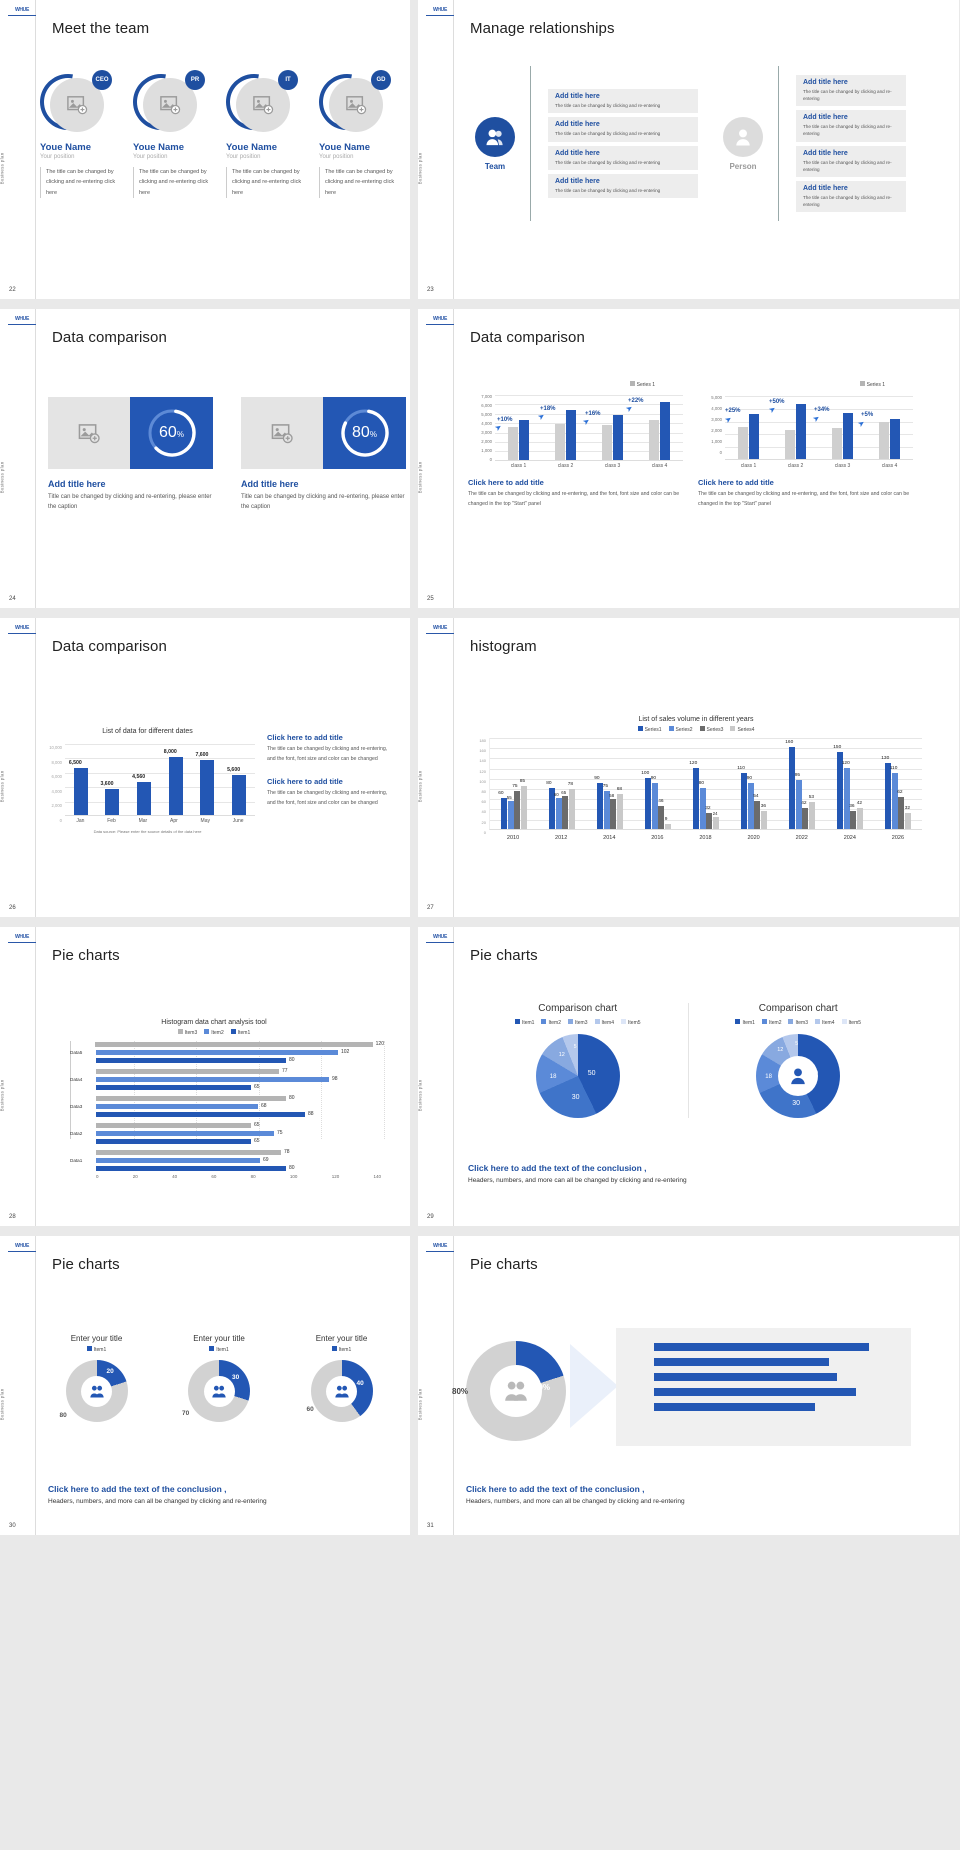 This screenshot has width=960, height=1850. Describe the element at coordinates (503, 646) in the screenshot. I see `page-title: histogram` at that location.